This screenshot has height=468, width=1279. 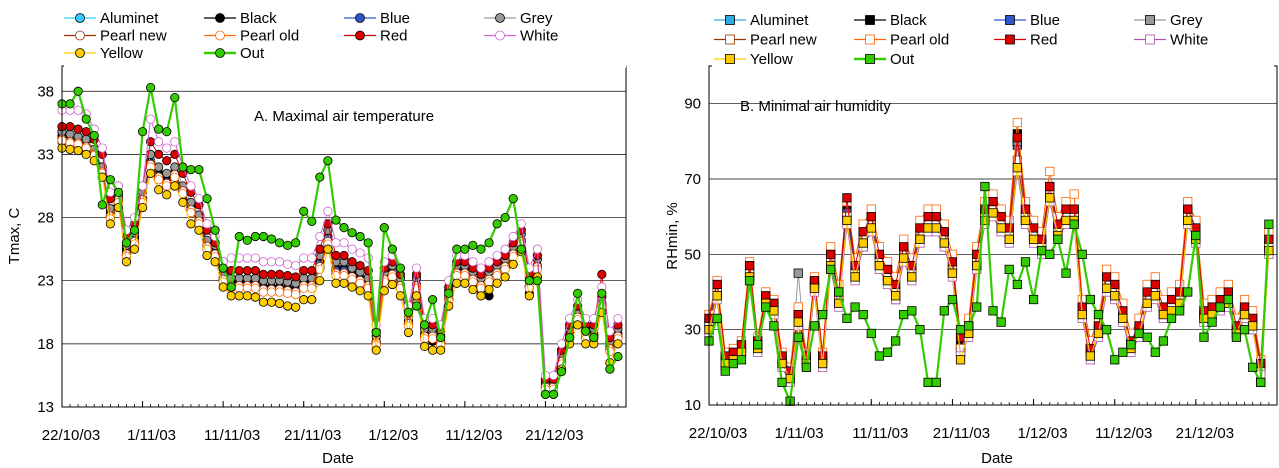 I want to click on x-tick-label: 11/11/03, so click(x=880, y=433).